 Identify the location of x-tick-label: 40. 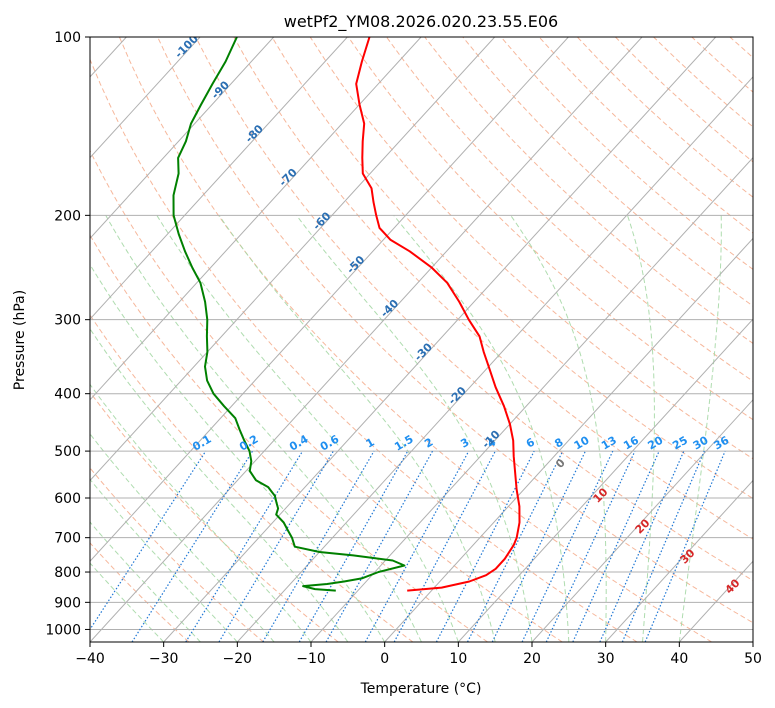
(679, 659).